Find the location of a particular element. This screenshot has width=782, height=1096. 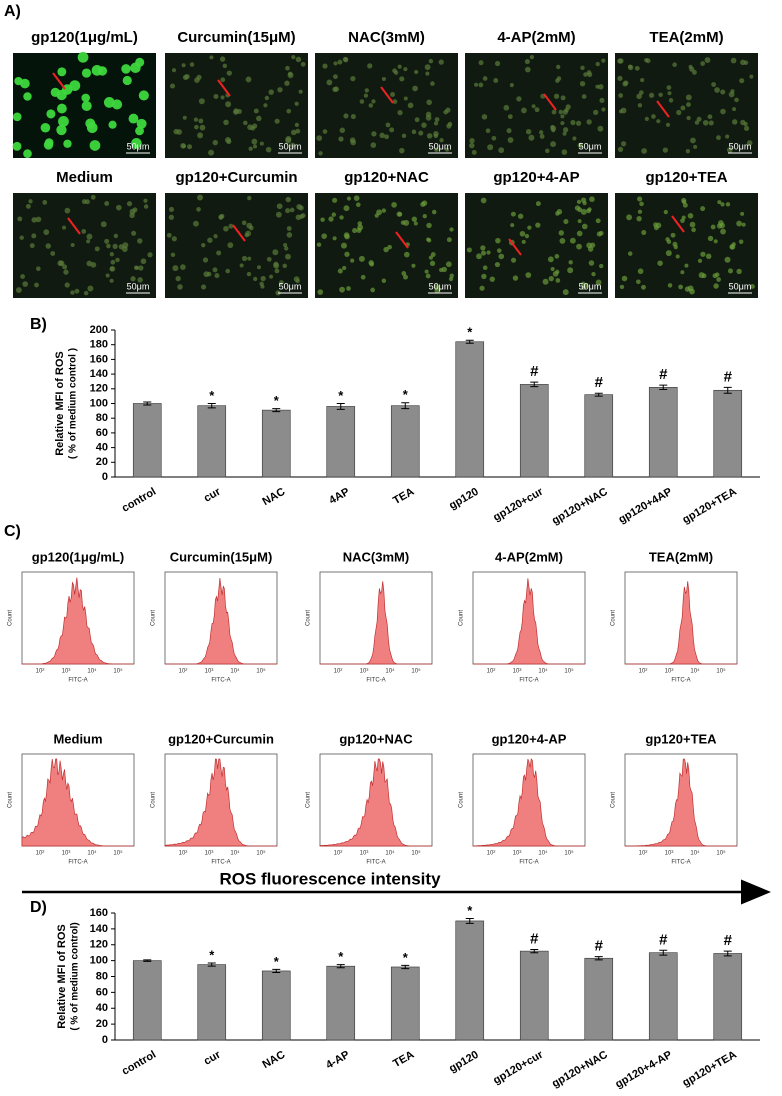

histogram-title: gp120+NAC is located at coordinates (376, 738).